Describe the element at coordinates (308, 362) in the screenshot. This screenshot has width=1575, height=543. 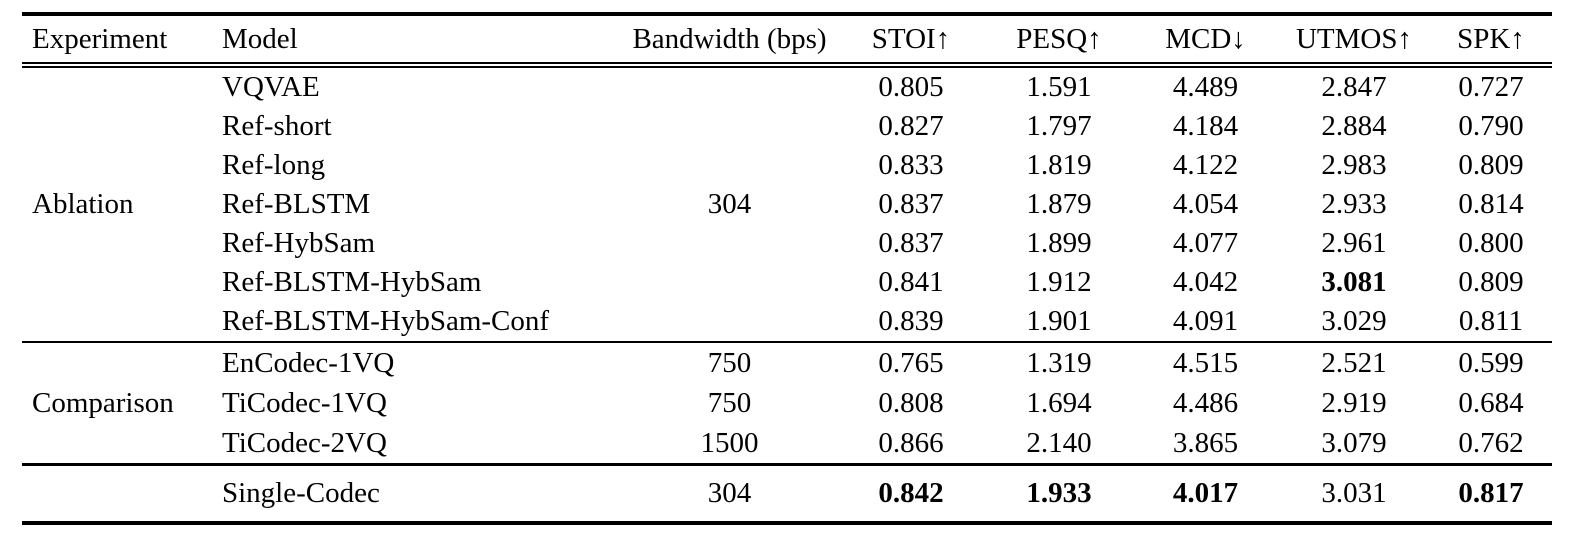
I see `model-cell: EnCodec-1VQ` at that location.